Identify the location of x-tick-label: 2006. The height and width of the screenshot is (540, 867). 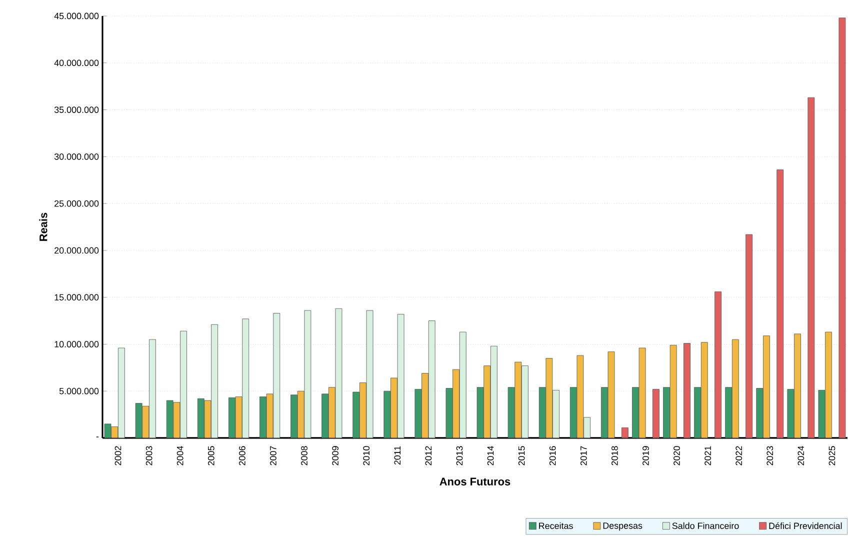
(242, 456).